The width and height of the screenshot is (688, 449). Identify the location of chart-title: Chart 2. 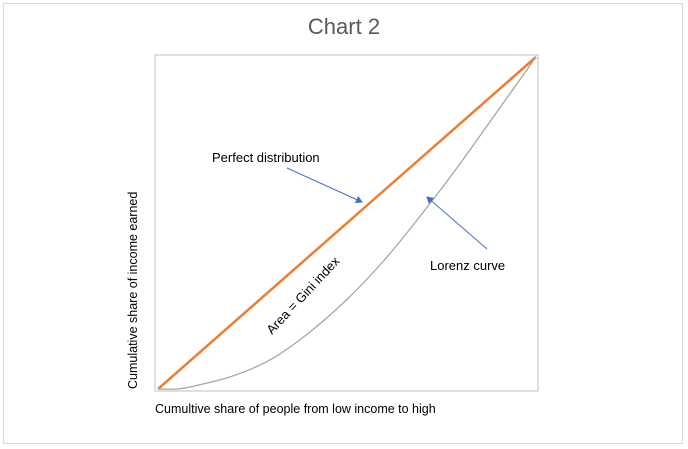
(344, 26).